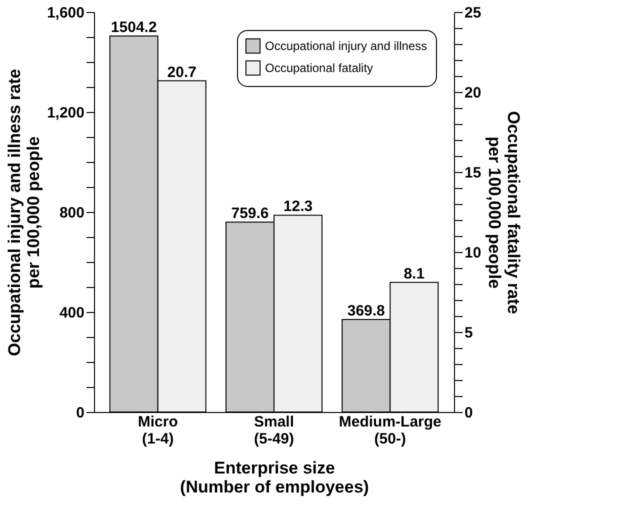 Image resolution: width=638 pixels, height=528 pixels. I want to click on y-axis-title: Occupational injury and illness rate per 100,000 people, so click(23, 212).